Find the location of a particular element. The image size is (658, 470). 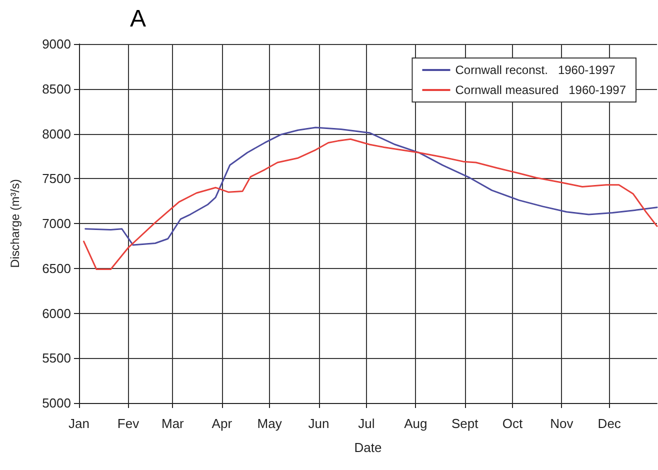

y-tick-label: 9000 is located at coordinates (56, 44).